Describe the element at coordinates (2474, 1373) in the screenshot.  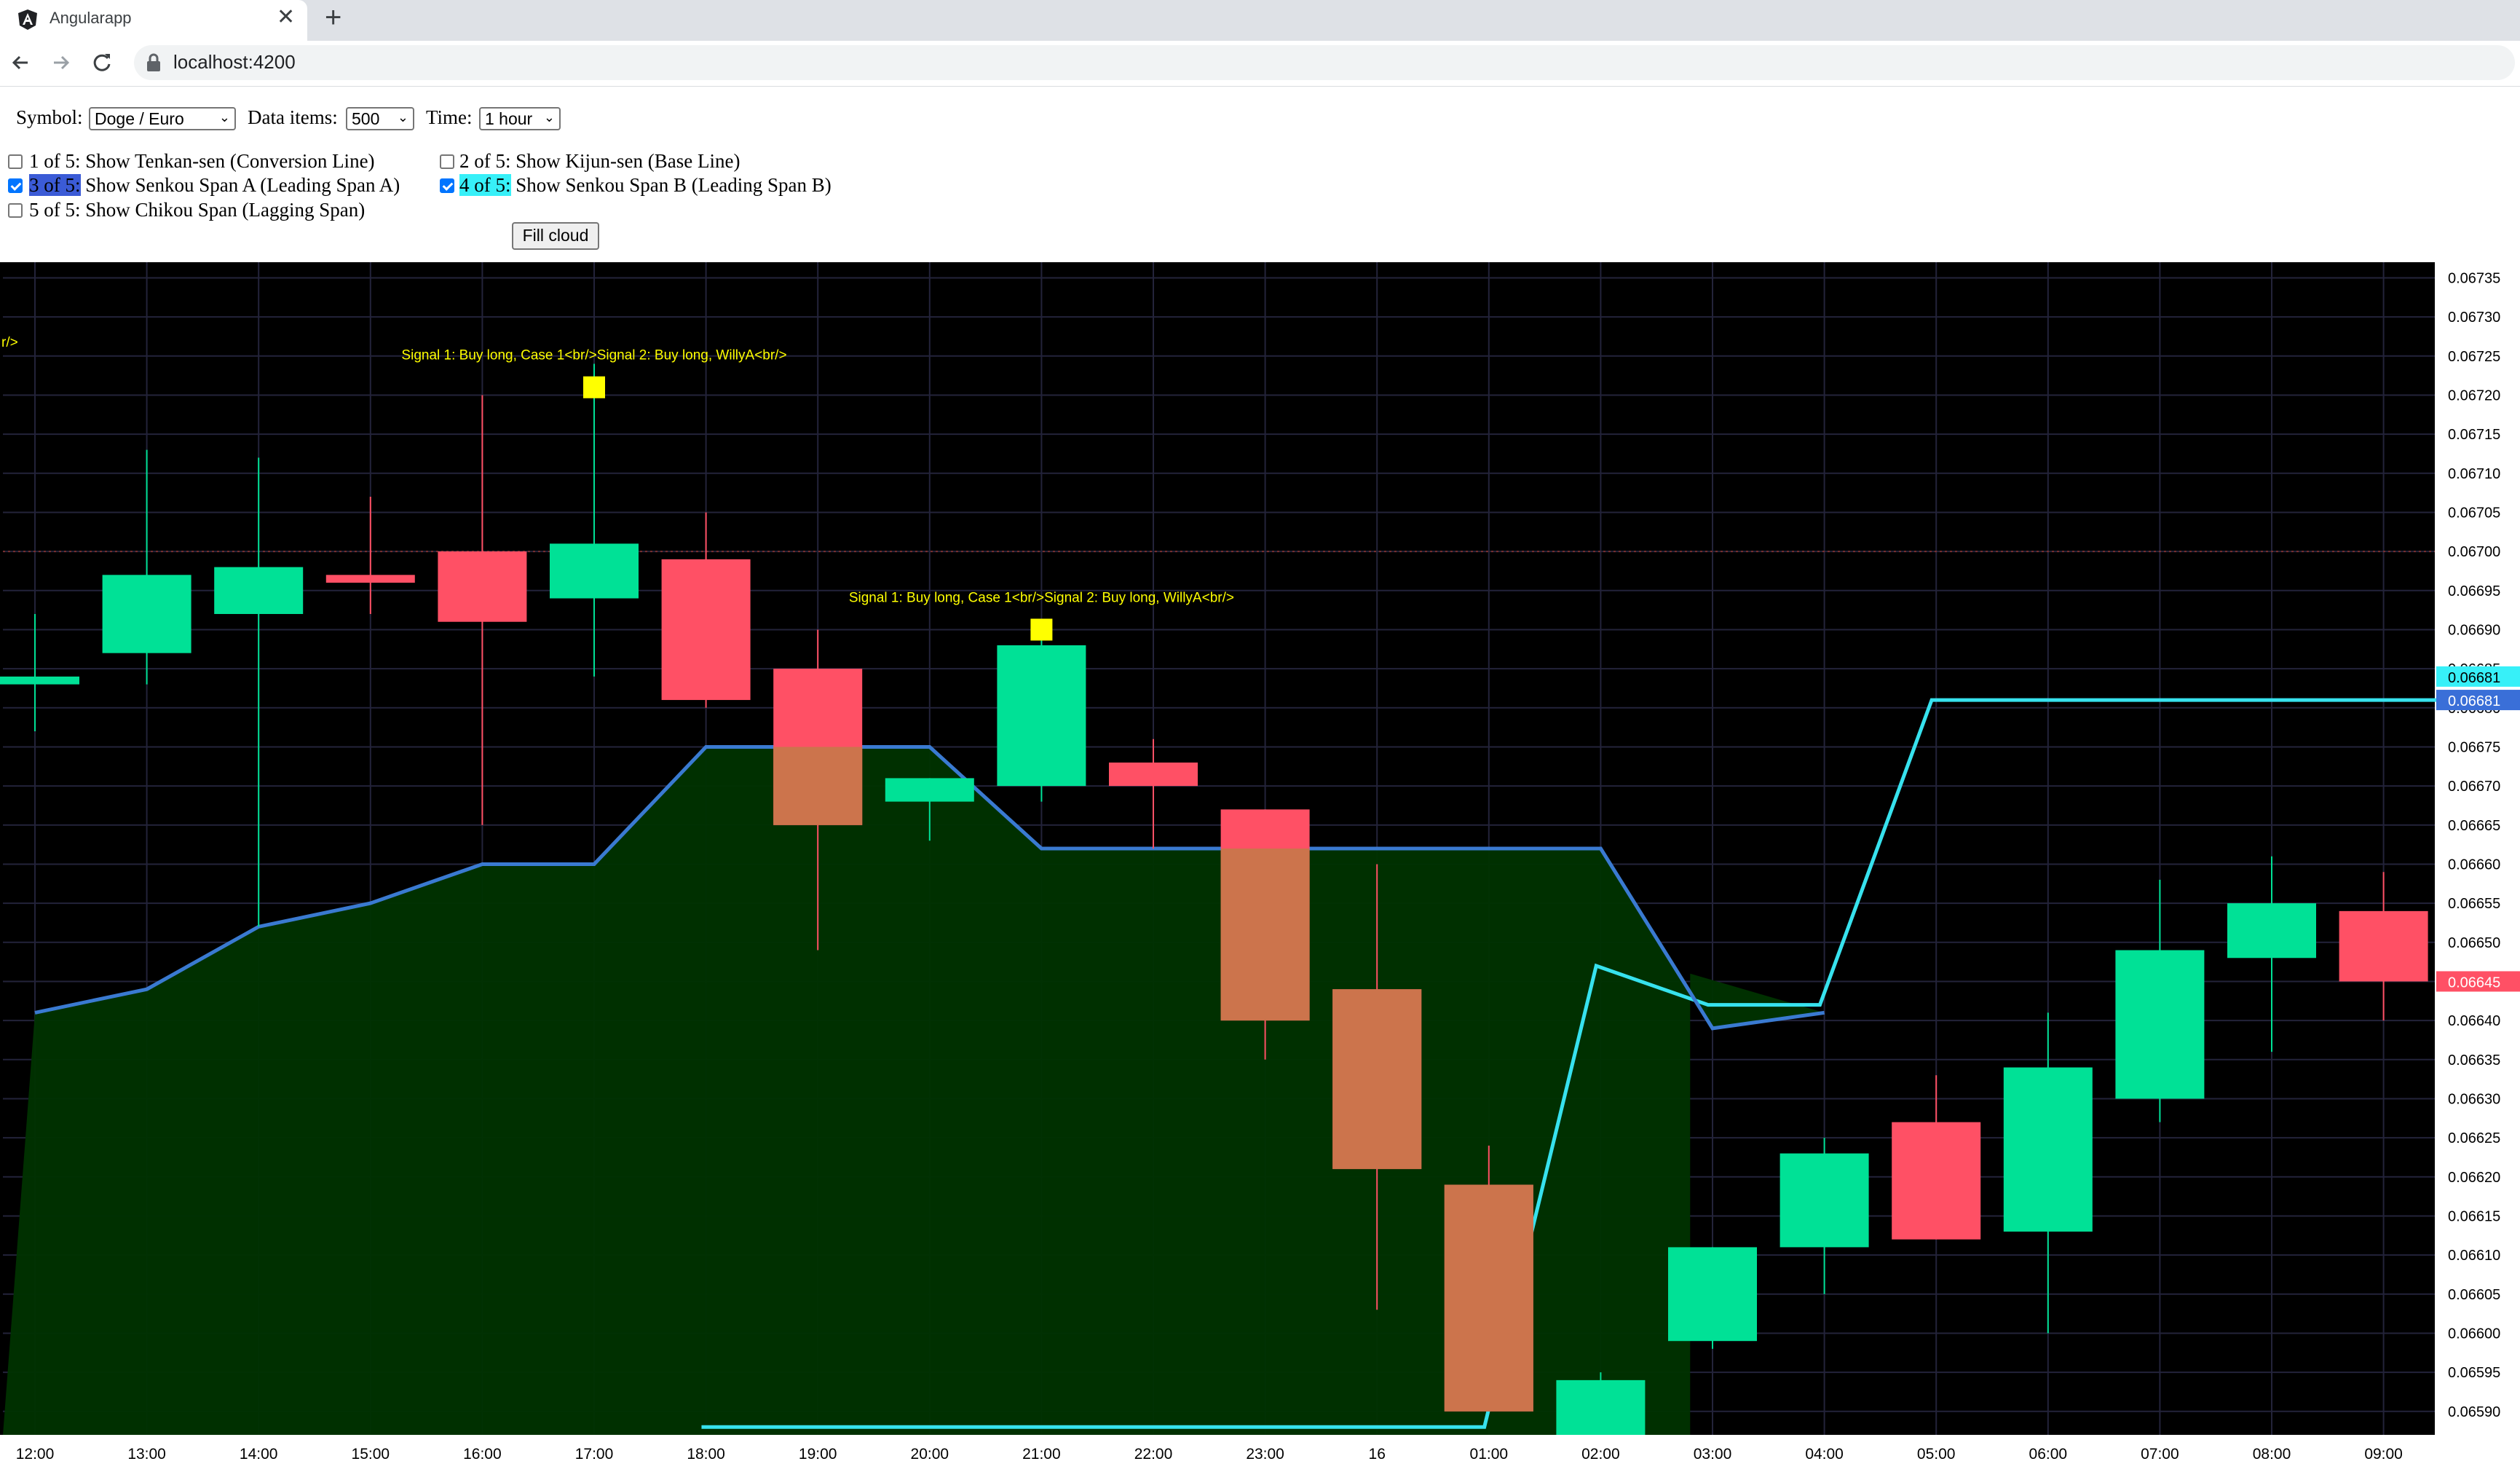
I see `y-tick-label: 0.06595` at that location.